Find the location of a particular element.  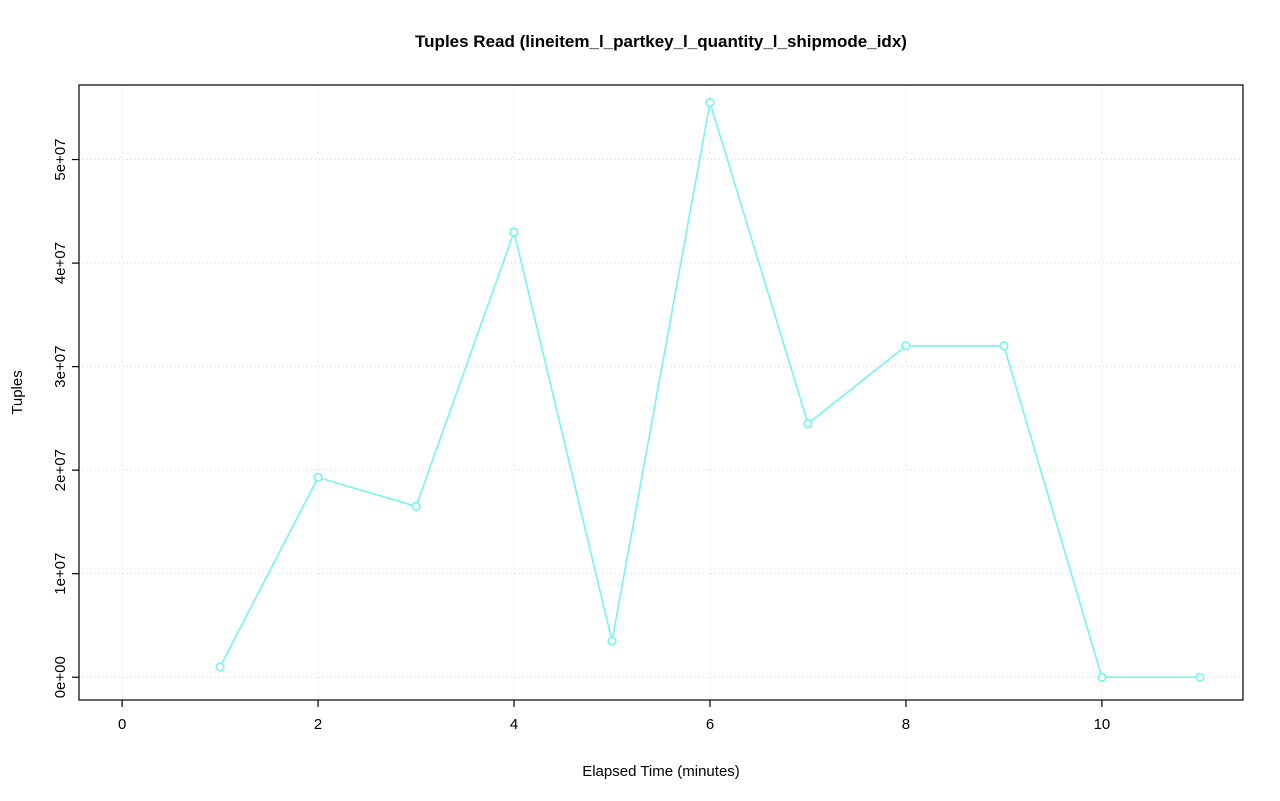

y-axis-label: Tuples is located at coordinates (17, 392).